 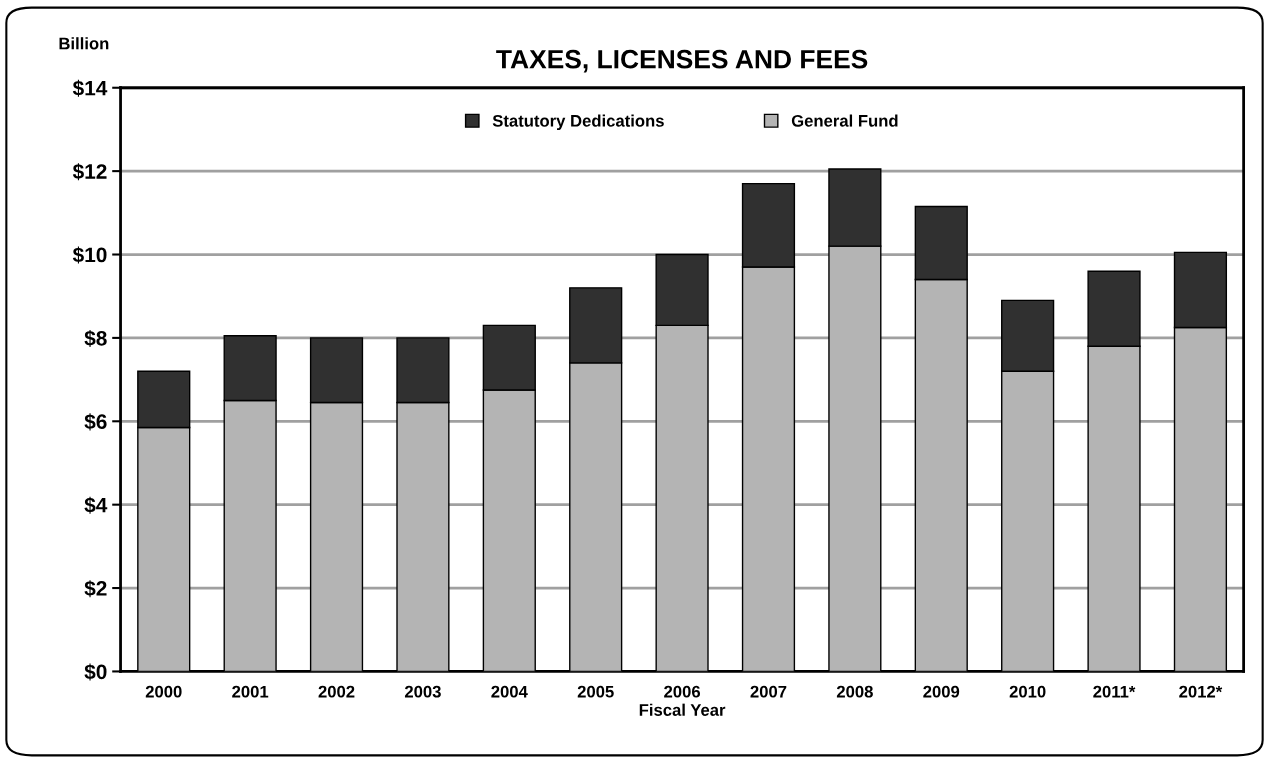 What do you see at coordinates (96, 505) in the screenshot?
I see `y-tick-label: $4` at bounding box center [96, 505].